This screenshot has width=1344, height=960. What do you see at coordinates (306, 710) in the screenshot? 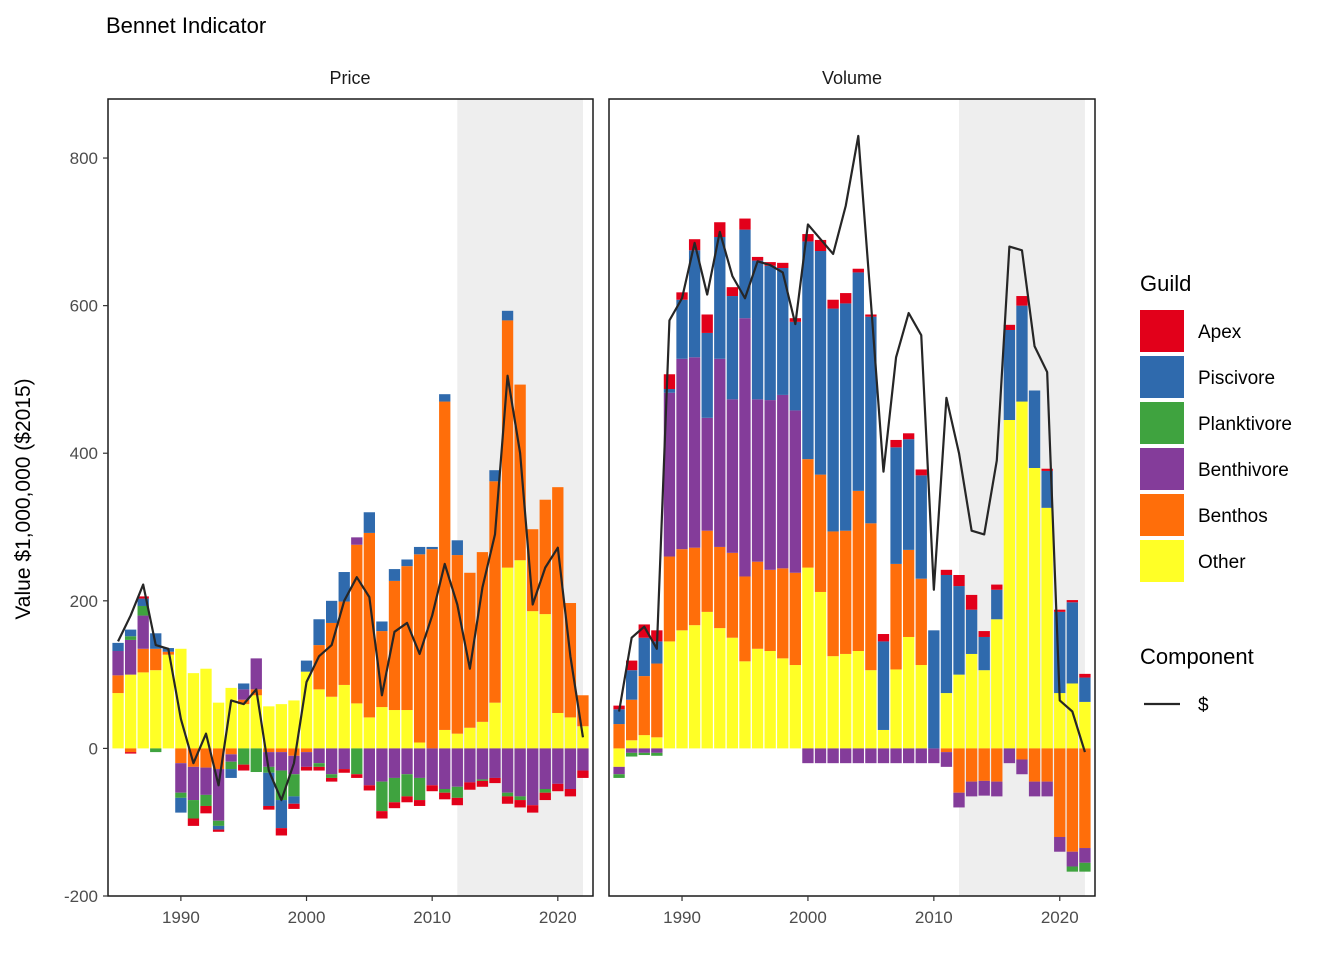
I see `bar-price-2000-other` at bounding box center [306, 710].